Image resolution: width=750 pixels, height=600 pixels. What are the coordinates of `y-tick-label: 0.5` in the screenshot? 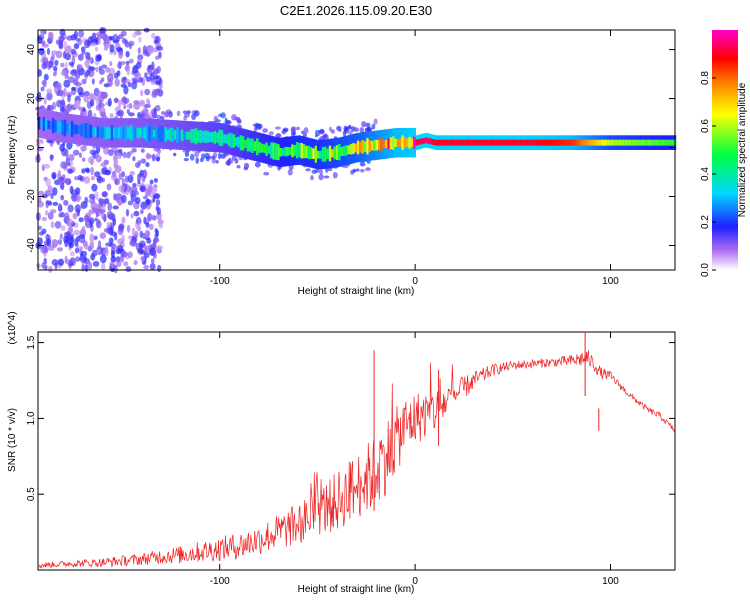 It's located at (31, 494).